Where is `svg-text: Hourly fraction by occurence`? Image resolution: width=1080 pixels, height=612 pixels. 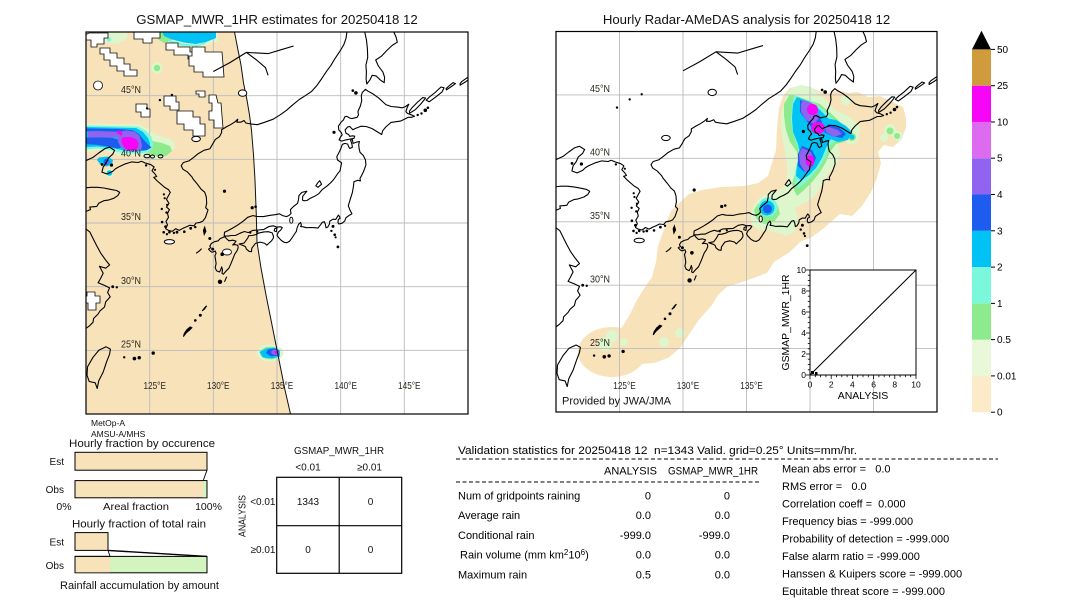
svg-text: Hourly fraction by occurence is located at coordinates (142, 444).